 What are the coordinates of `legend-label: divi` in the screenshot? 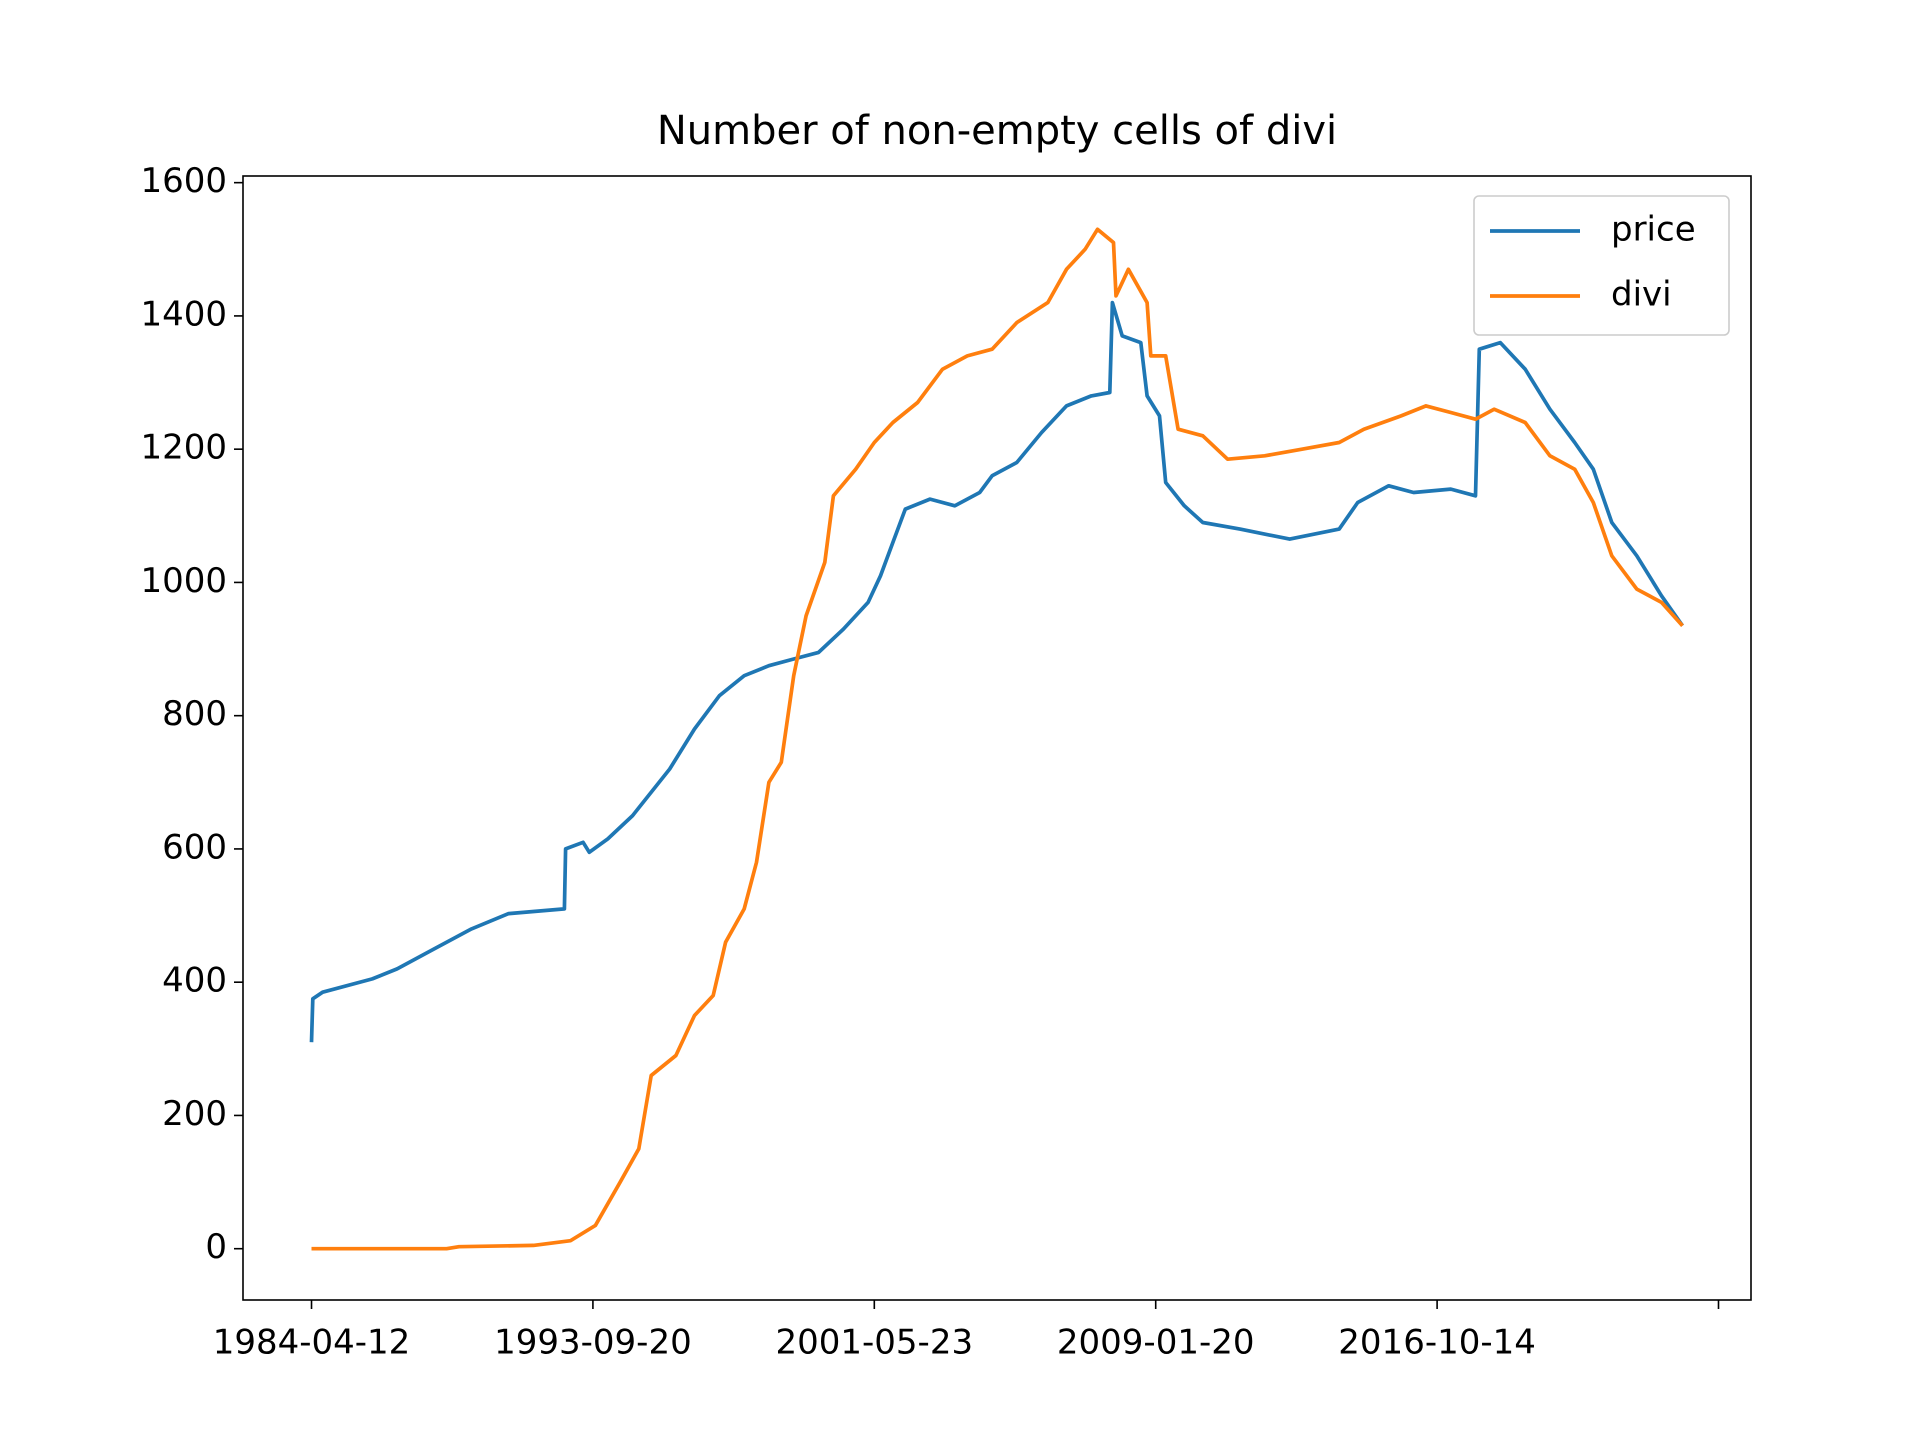 It's located at (1641, 295).